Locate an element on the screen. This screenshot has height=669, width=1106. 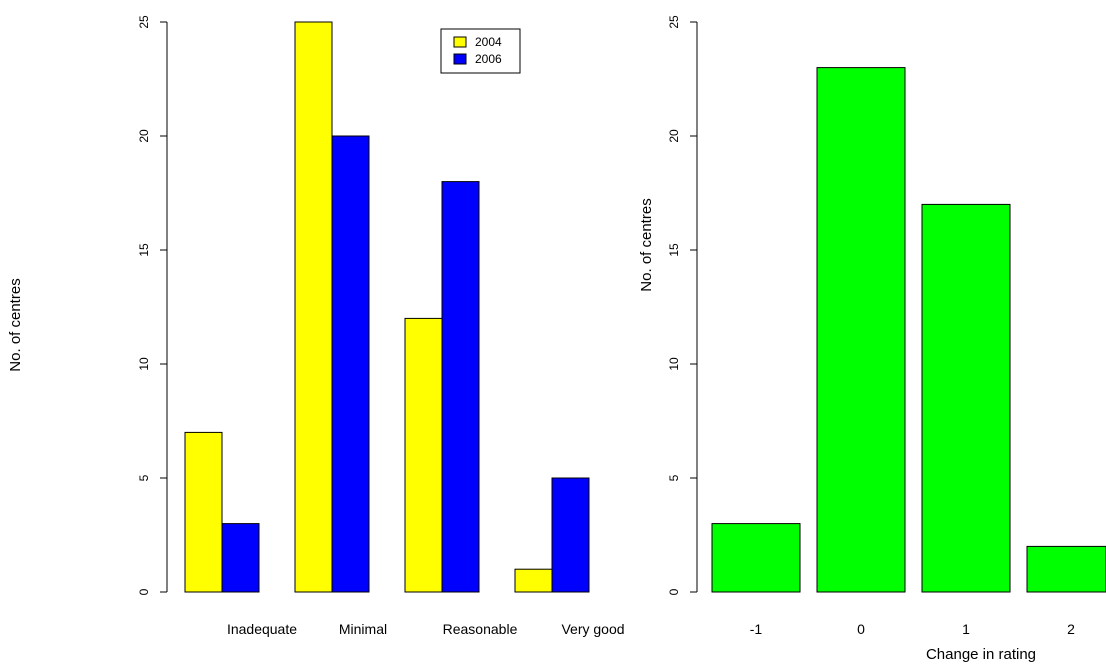
legend-box is located at coordinates (480, 51).